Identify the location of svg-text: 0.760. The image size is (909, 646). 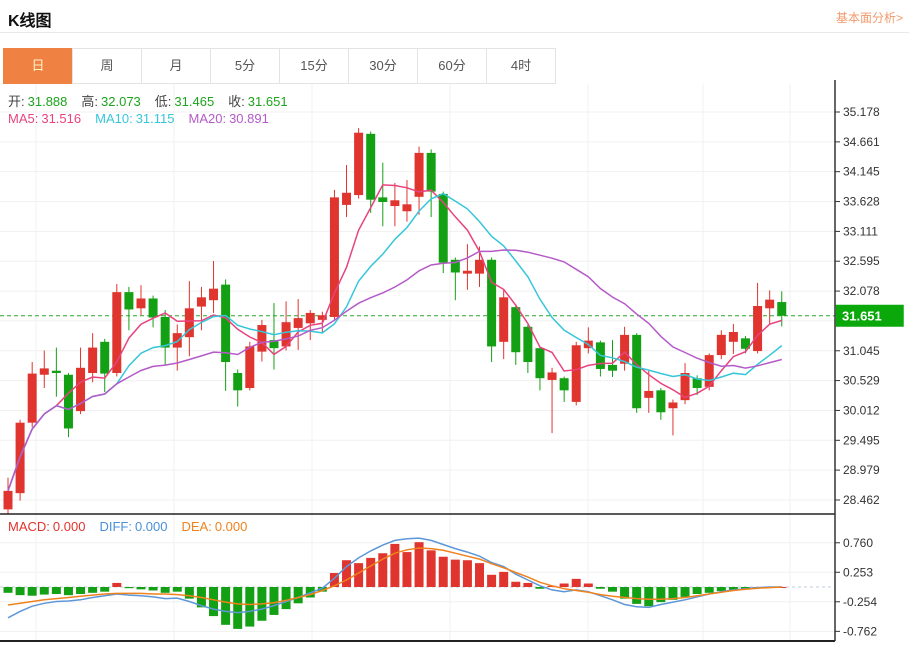
(858, 543).